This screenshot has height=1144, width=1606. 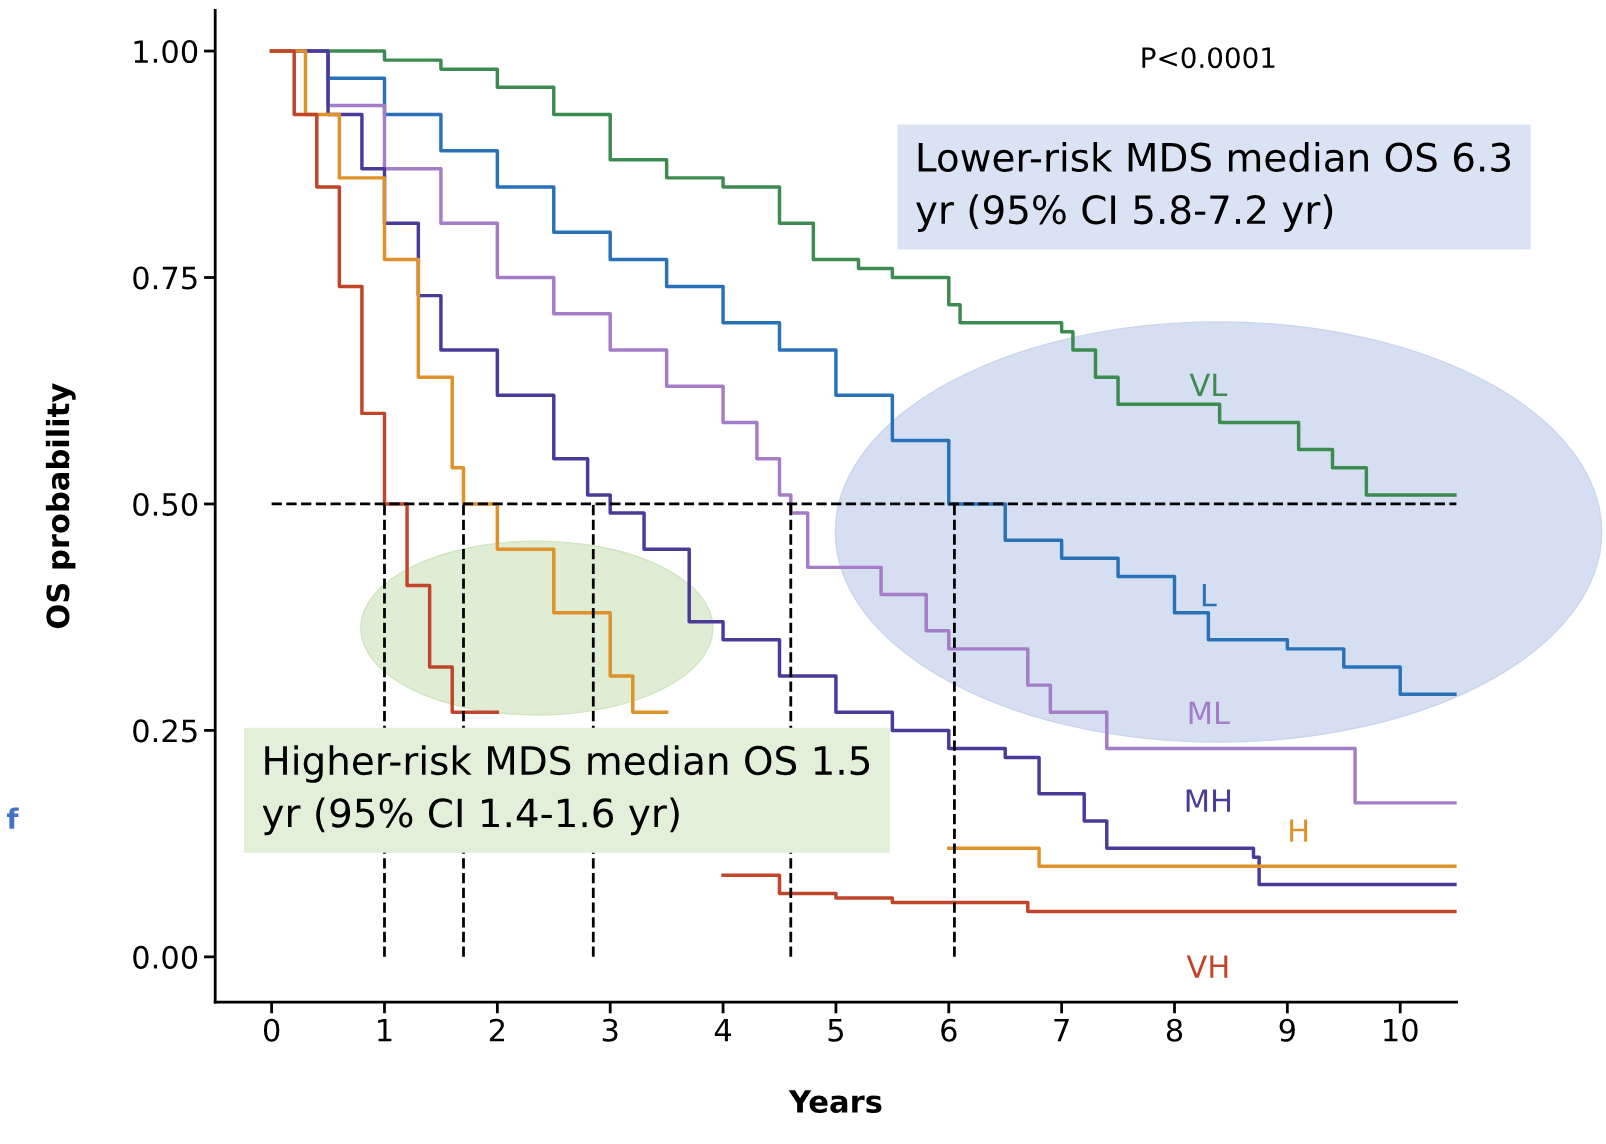 I want to click on series-label: MH, so click(x=1208, y=800).